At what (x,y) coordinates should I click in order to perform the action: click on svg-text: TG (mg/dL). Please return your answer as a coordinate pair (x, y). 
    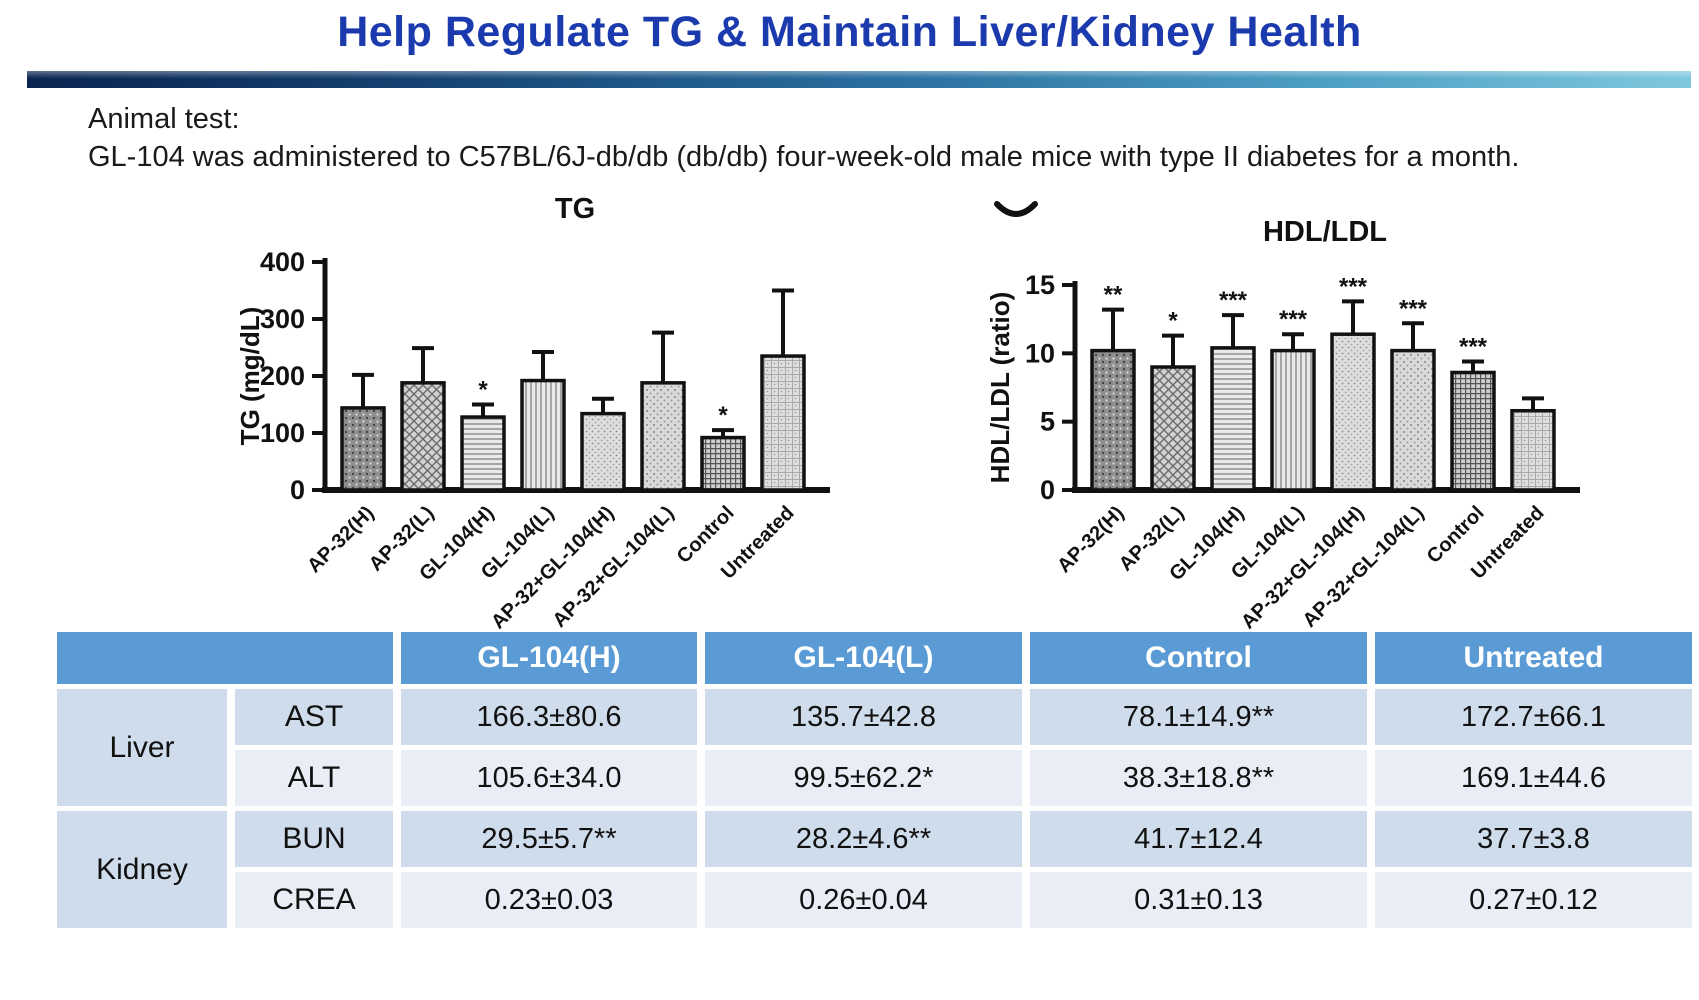
    Looking at the image, I should click on (250, 376).